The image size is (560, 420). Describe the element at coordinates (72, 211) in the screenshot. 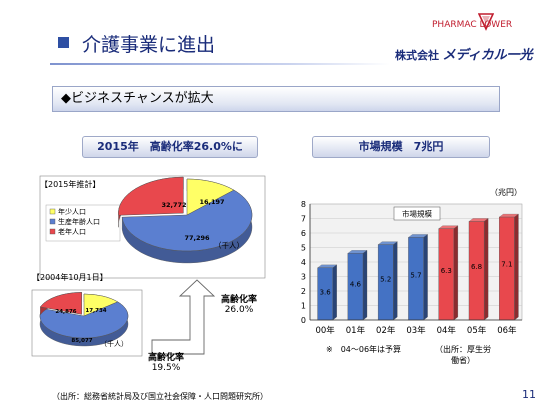

I see `legend-label-young: 年少人口` at that location.